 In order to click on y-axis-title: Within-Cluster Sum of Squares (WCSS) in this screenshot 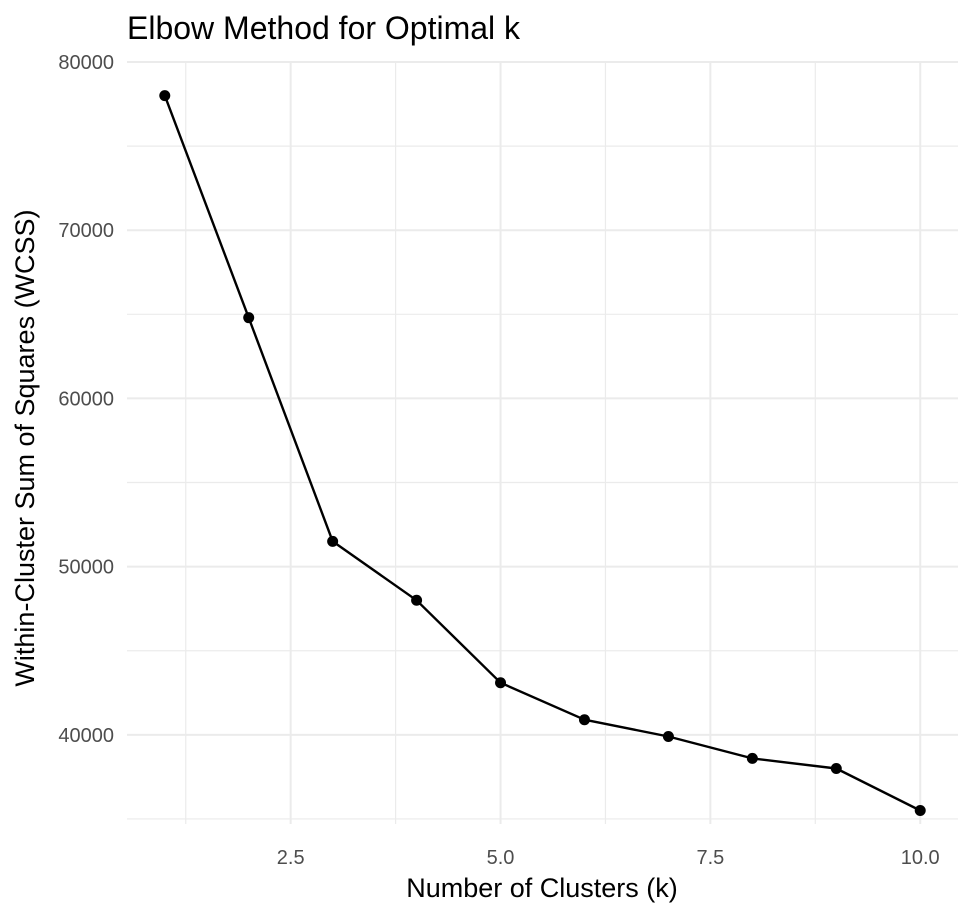, I will do `click(25, 447)`.